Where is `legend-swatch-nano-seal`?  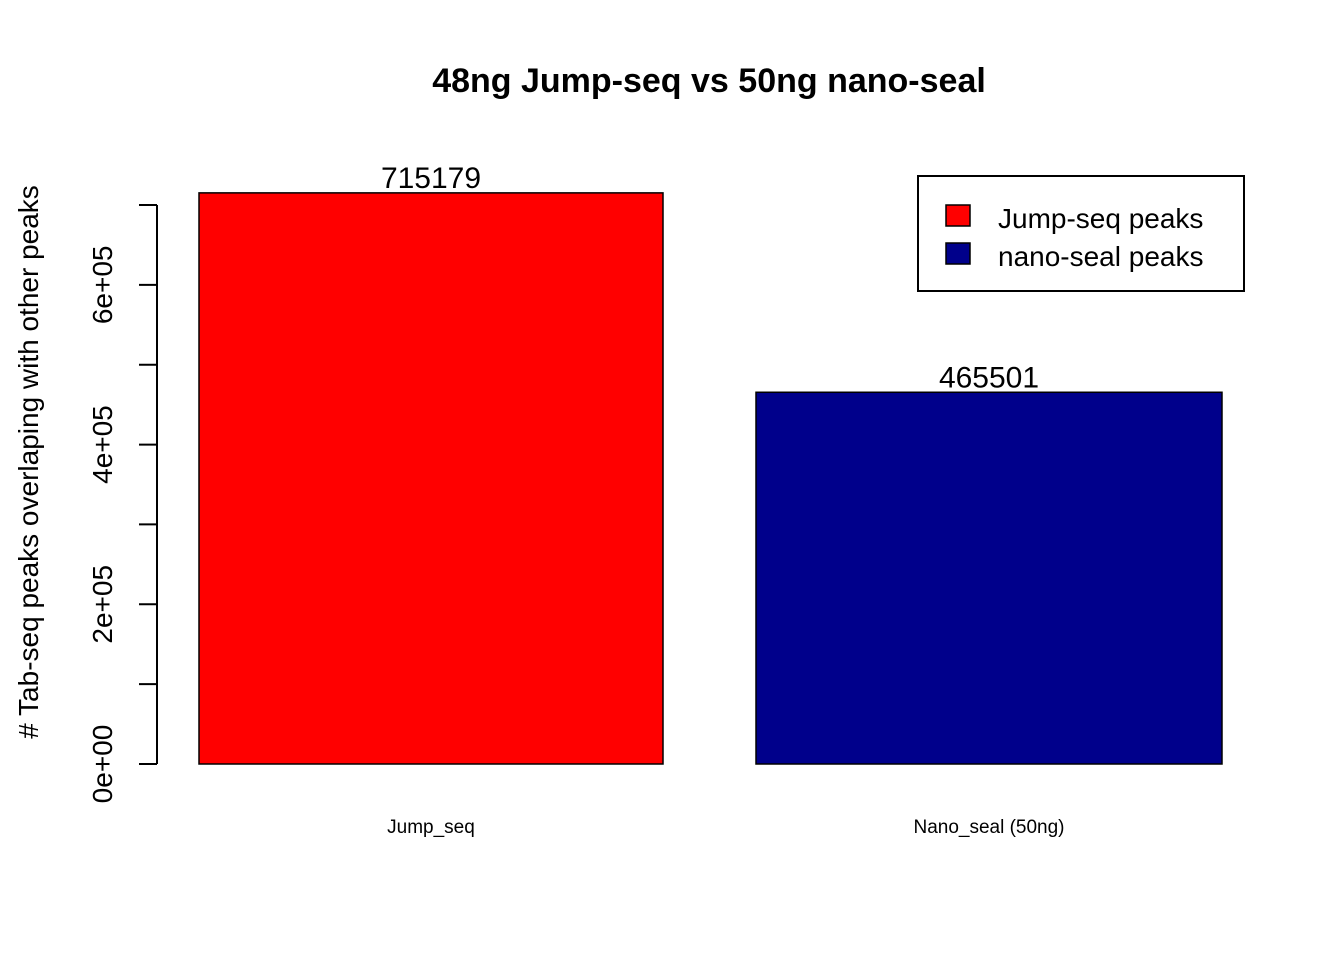
legend-swatch-nano-seal is located at coordinates (958, 253).